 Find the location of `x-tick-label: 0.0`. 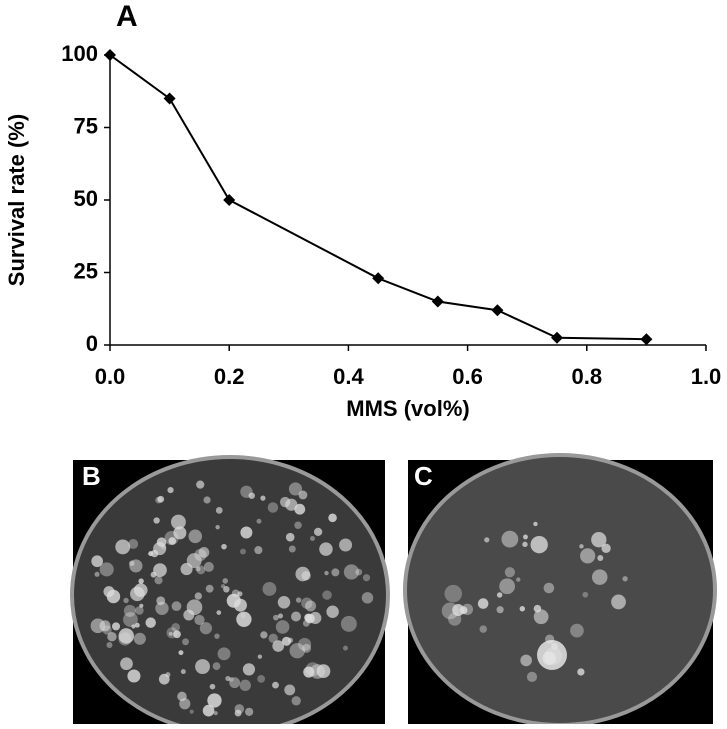

x-tick-label: 0.0 is located at coordinates (110, 376).